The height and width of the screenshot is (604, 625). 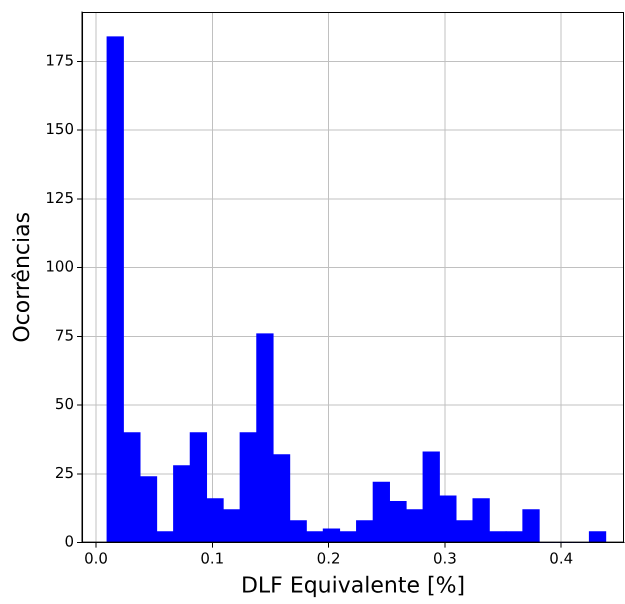 What do you see at coordinates (444, 558) in the screenshot?
I see `x-tick-label: 0.3` at bounding box center [444, 558].